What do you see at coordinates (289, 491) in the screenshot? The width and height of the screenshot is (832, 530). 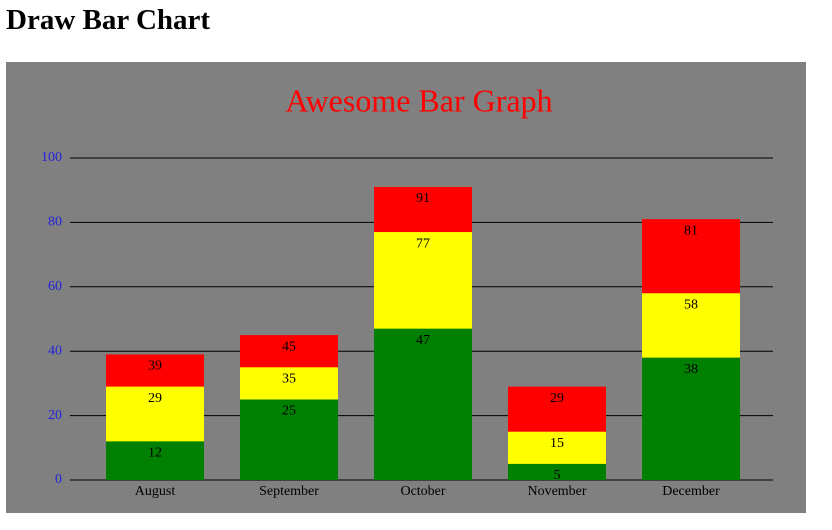 I see `x-tick-label: September` at bounding box center [289, 491].